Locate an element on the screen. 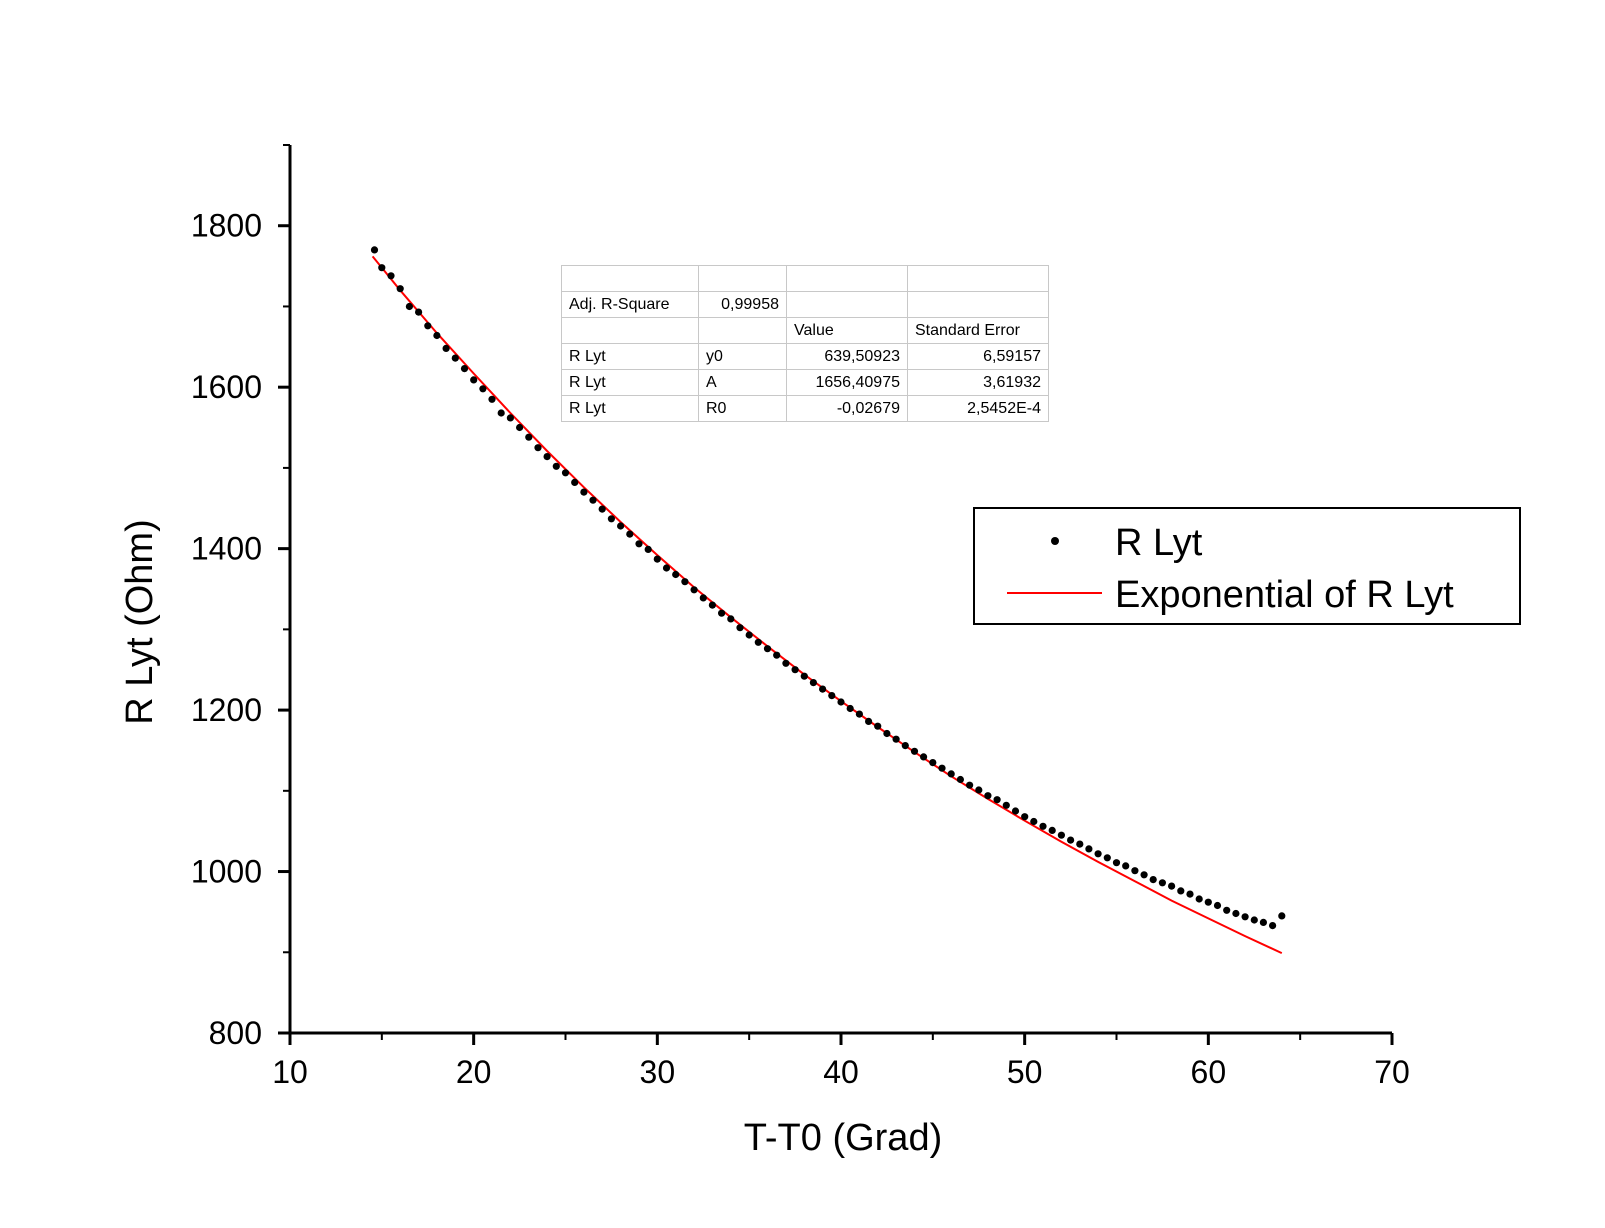 This screenshot has width=1605, height=1228. table-header-standard-error: Standard Error is located at coordinates (978, 330).